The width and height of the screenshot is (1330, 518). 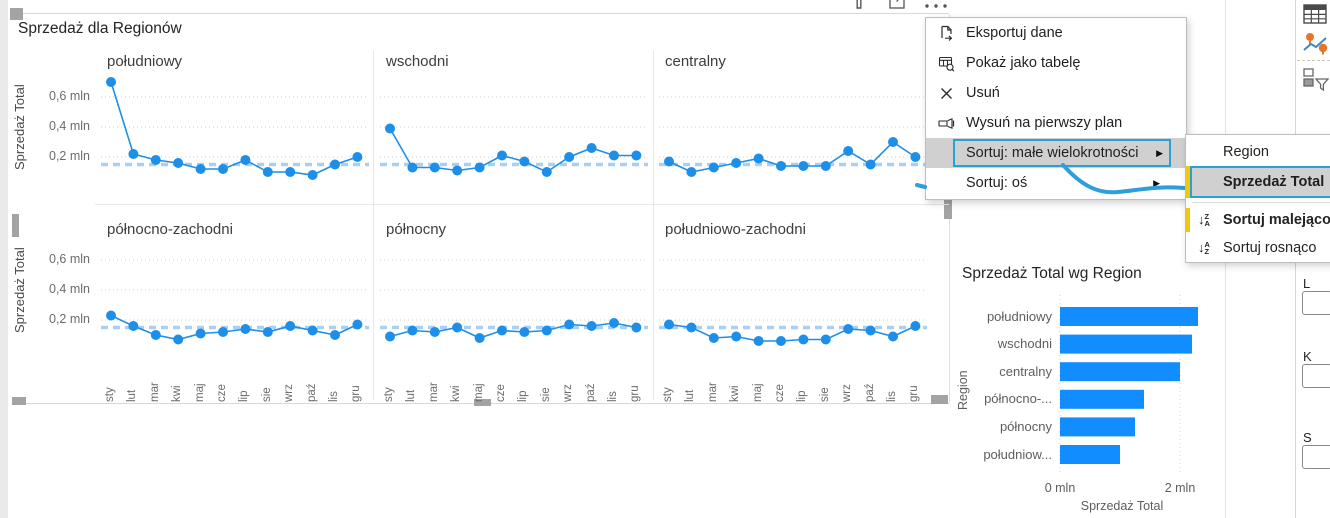 What do you see at coordinates (289, 393) in the screenshot?
I see `x-axis-month-label: wrz` at bounding box center [289, 393].